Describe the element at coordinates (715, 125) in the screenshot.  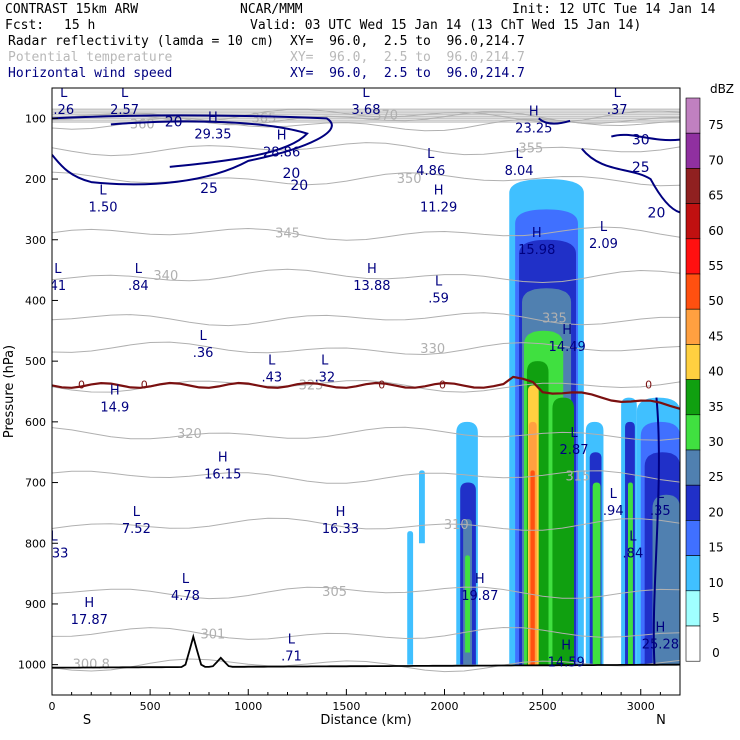
I see `colorbar-label: 75` at that location.